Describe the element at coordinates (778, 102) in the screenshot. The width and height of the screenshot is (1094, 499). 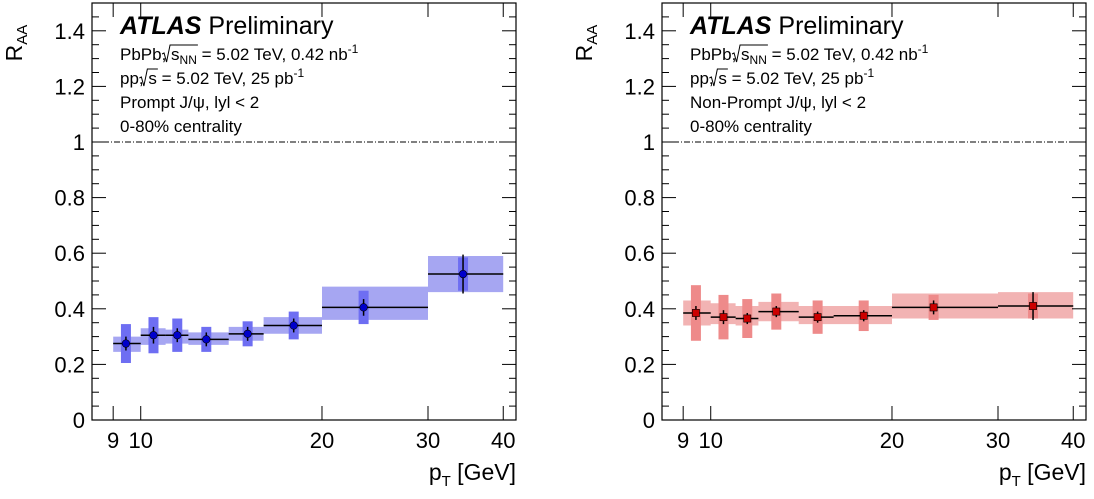
I see `legend-line-3: Non-Prompt J/ψ, lyl < 2` at that location.